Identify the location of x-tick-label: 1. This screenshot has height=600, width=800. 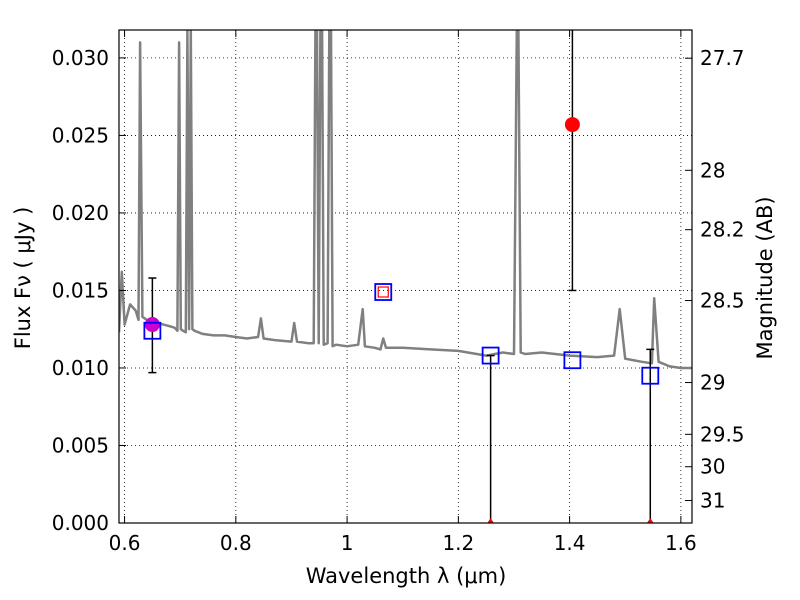
(347, 543).